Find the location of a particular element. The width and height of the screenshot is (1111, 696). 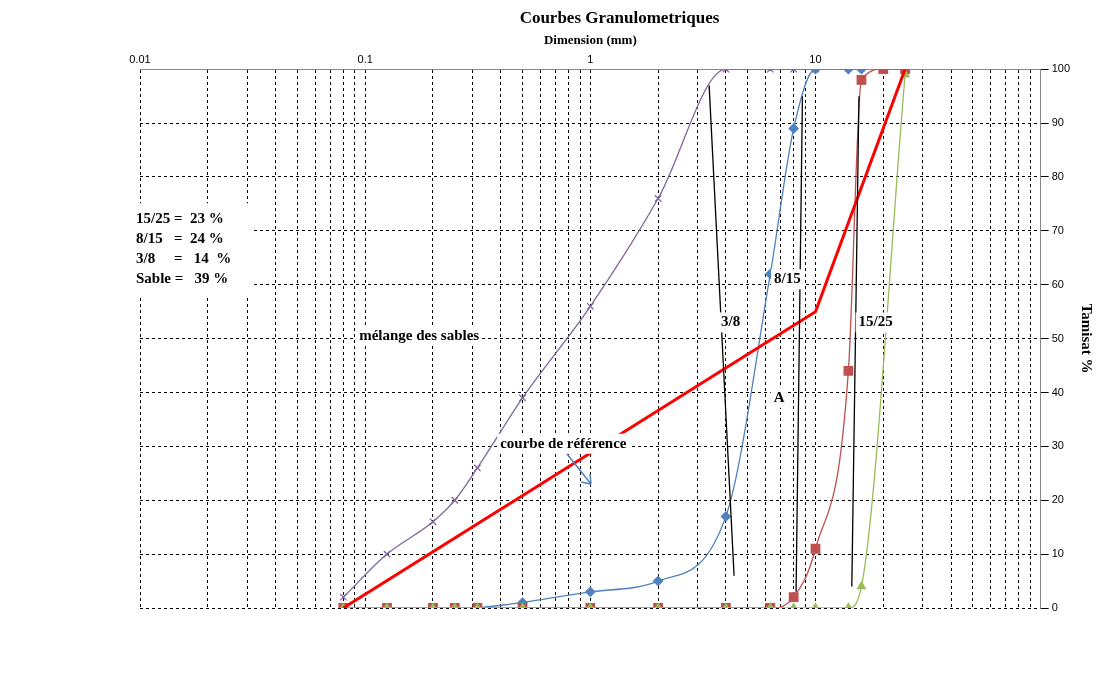

y-tick-label: 30 is located at coordinates (1057, 445).